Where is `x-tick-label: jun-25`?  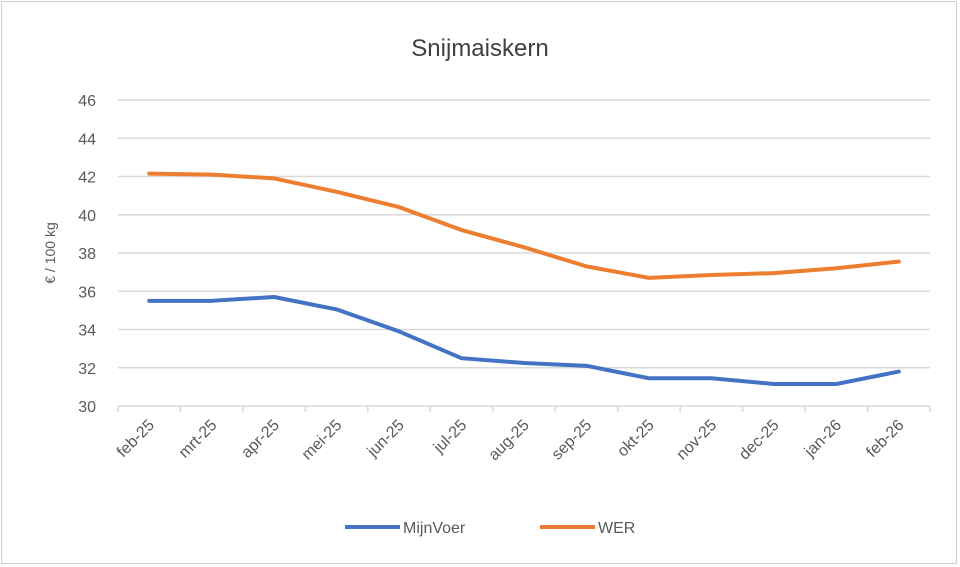 x-tick-label: jun-25 is located at coordinates (386, 439).